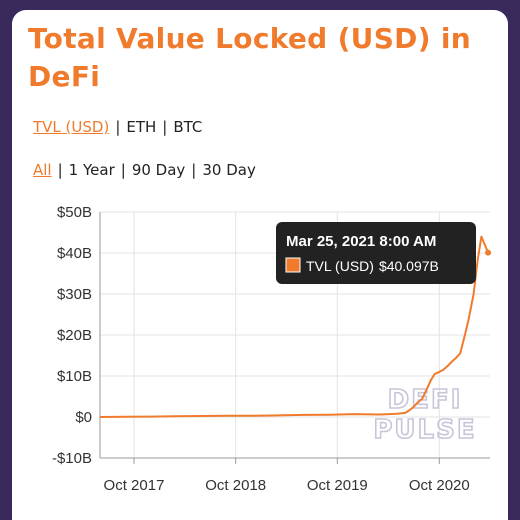 This screenshot has height=520, width=520. I want to click on tooltip-series-label: TVL (USD) $40.097B, so click(372, 266).